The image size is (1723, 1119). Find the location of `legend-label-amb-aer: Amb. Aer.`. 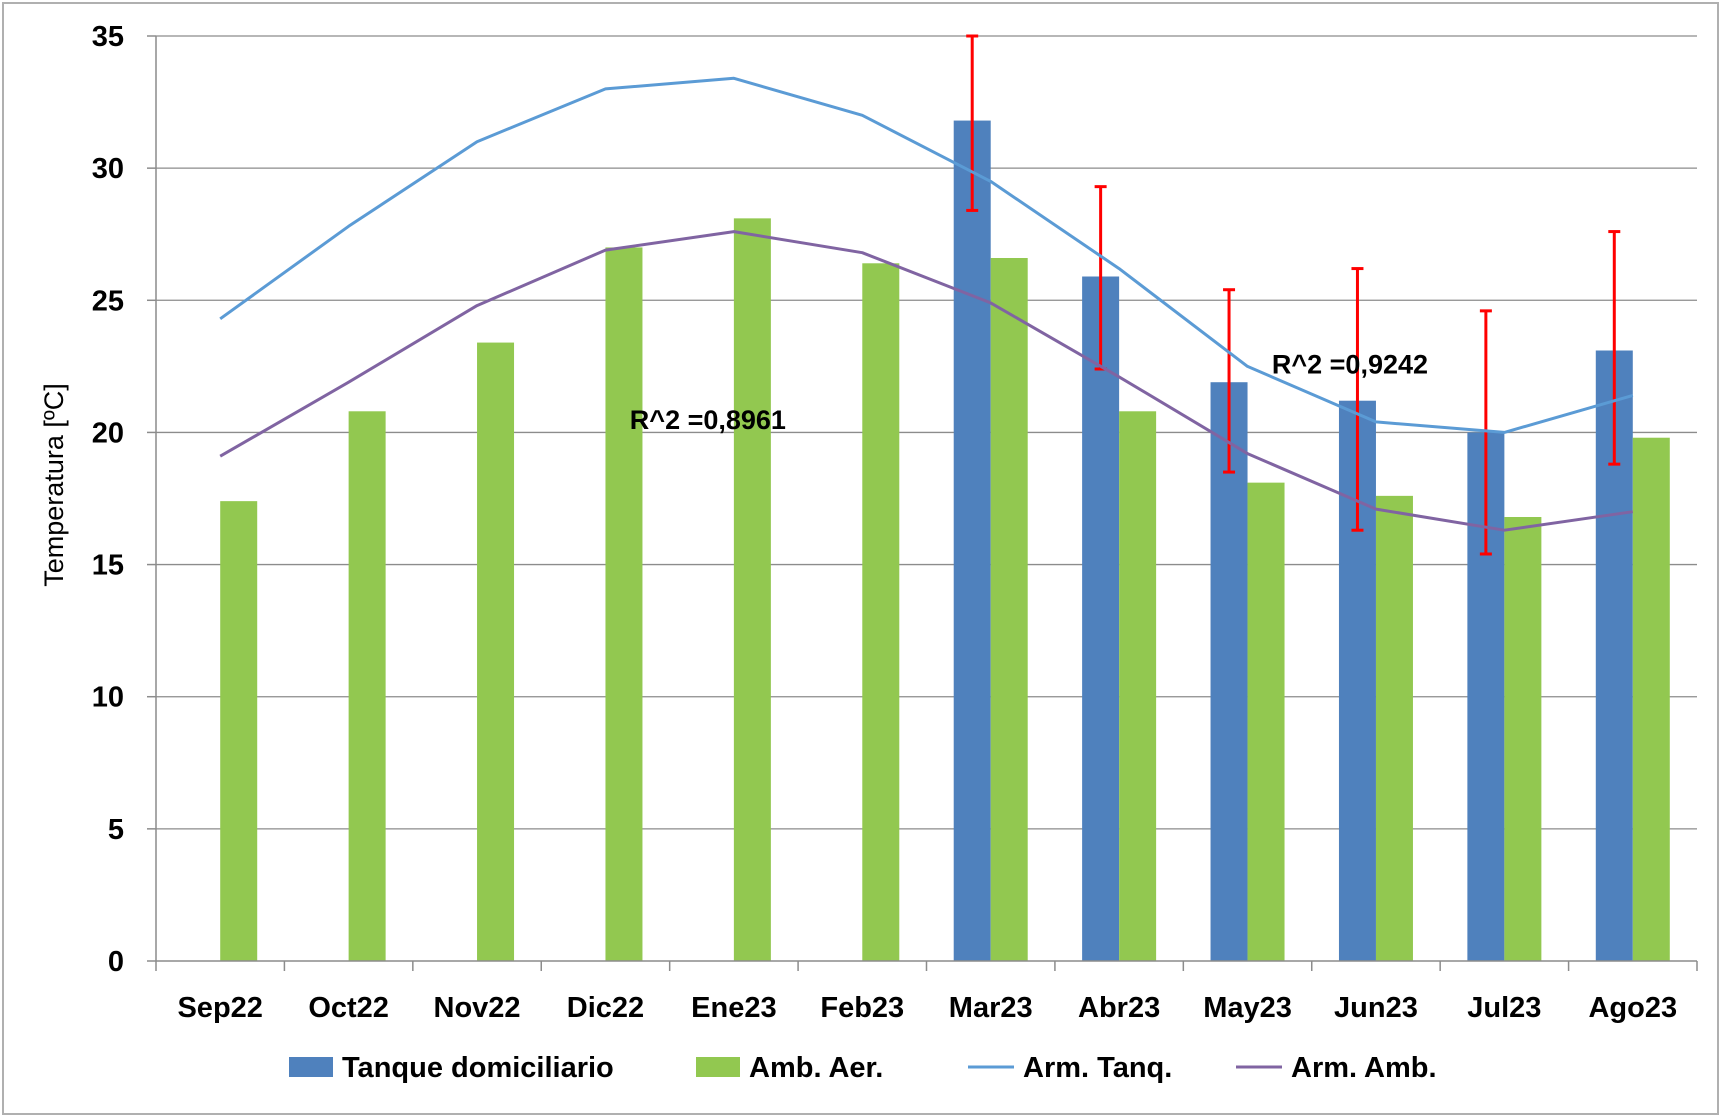

legend-label-amb-aer: Amb. Aer. is located at coordinates (816, 1068).